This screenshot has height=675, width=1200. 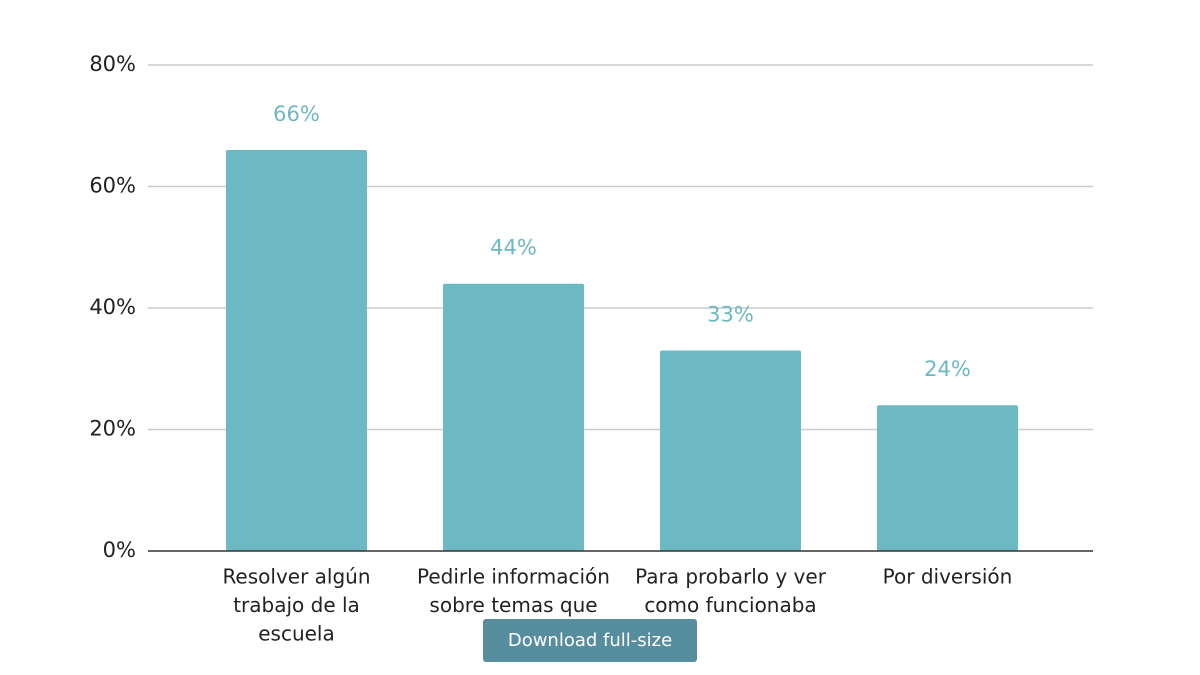 What do you see at coordinates (296, 577) in the screenshot?
I see `x-tick-label: Resolver algún` at bounding box center [296, 577].